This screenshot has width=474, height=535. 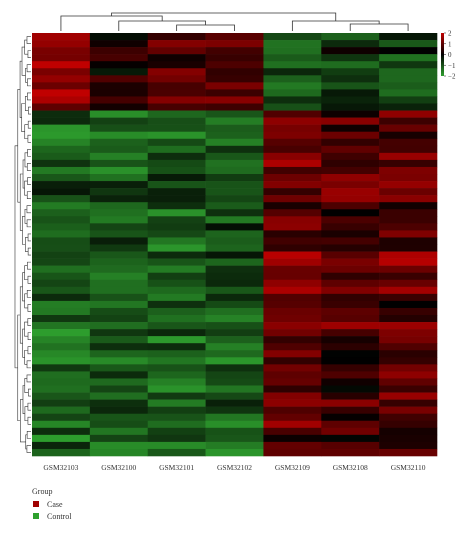 I want to click on group-legend: Group Case Control, so click(x=52, y=504).